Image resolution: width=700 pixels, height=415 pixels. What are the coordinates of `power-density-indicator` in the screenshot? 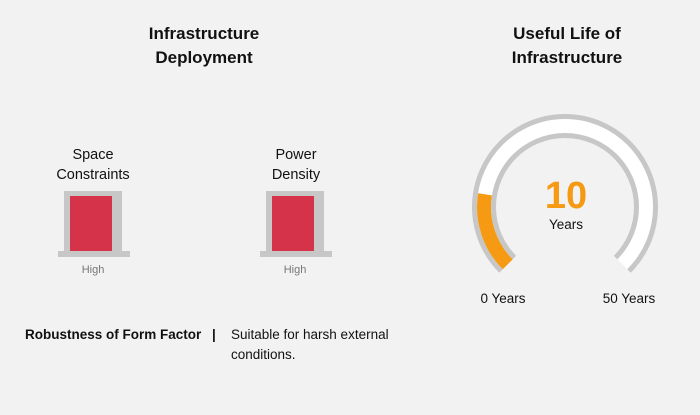 It's located at (296, 226).